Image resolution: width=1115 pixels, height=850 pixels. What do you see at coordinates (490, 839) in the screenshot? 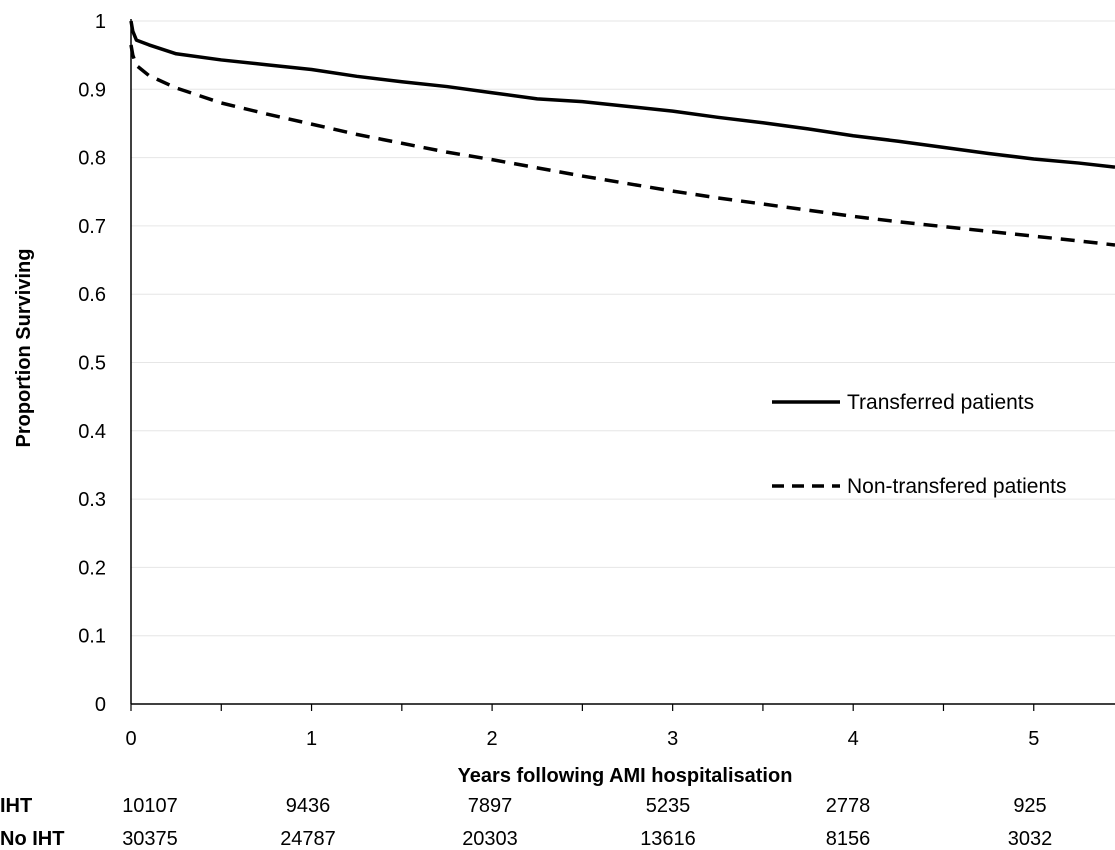
I see `risk-value: 20303` at bounding box center [490, 839].